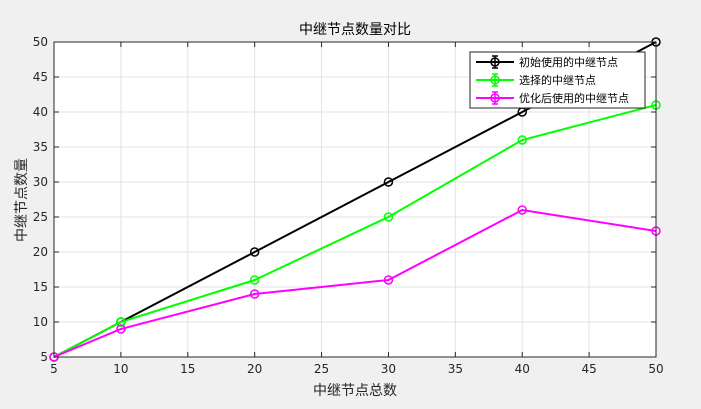  I want to click on y-tick-label: 50, so click(40, 42).